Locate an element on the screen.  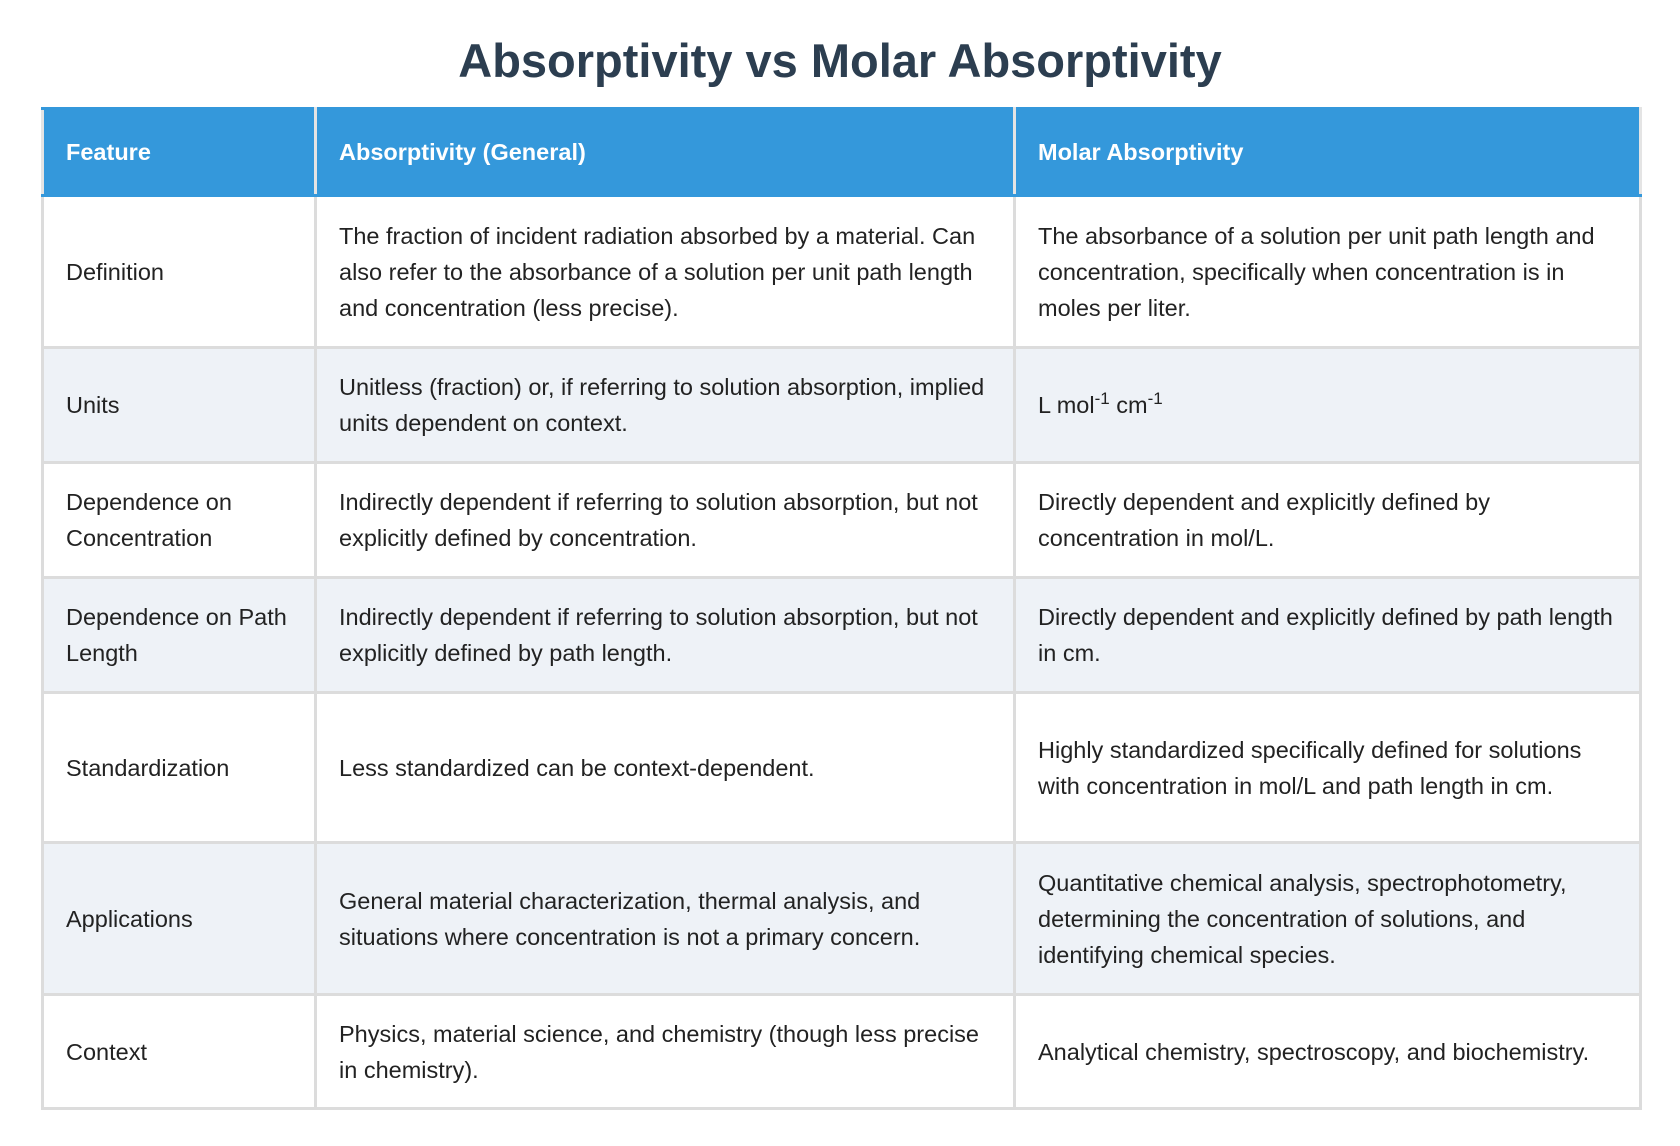
header-cell: Feature is located at coordinates (179, 152).